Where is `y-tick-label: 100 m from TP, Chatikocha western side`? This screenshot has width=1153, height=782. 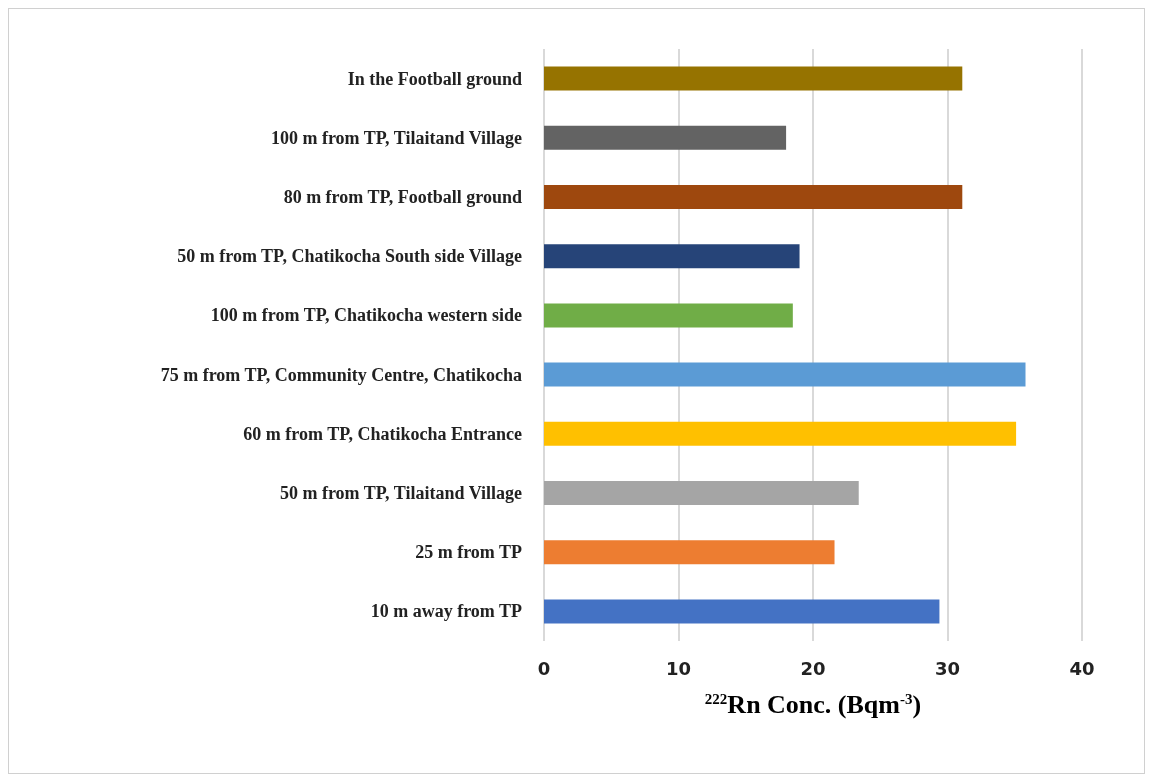
y-tick-label: 100 m from TP, Chatikocha western side is located at coordinates (366, 315).